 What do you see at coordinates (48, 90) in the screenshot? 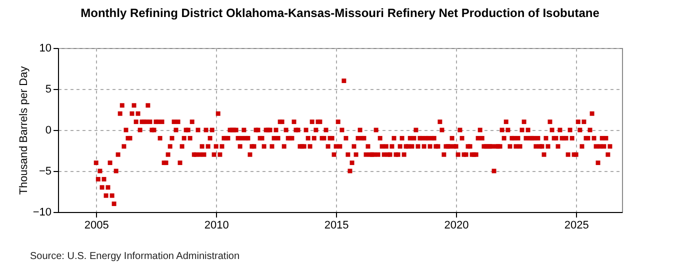
I see `y-tick-label: 5` at bounding box center [48, 90].